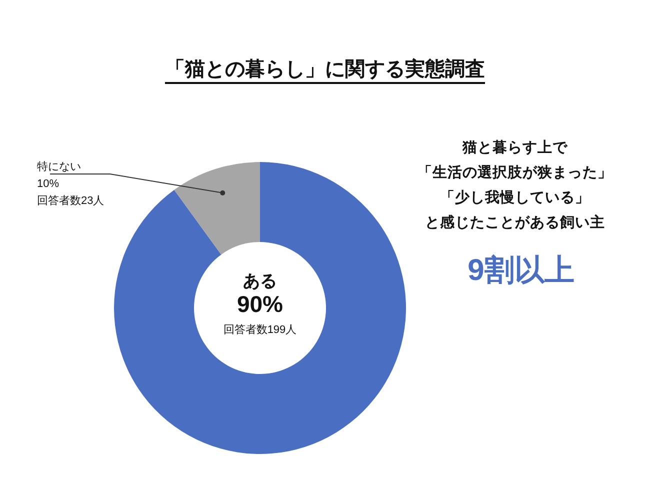 This screenshot has height=488, width=650. I want to click on text: 猫と暮らす上で, so click(515, 147).